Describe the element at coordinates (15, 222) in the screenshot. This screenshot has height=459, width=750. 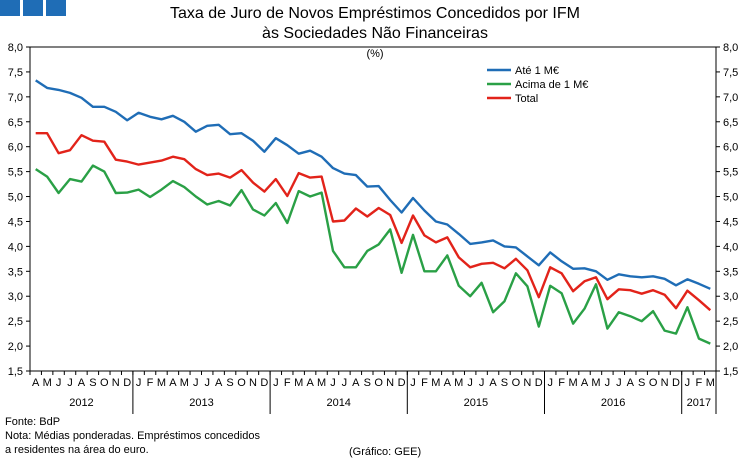
I see `y-tick-label-left: 4,5` at that location.